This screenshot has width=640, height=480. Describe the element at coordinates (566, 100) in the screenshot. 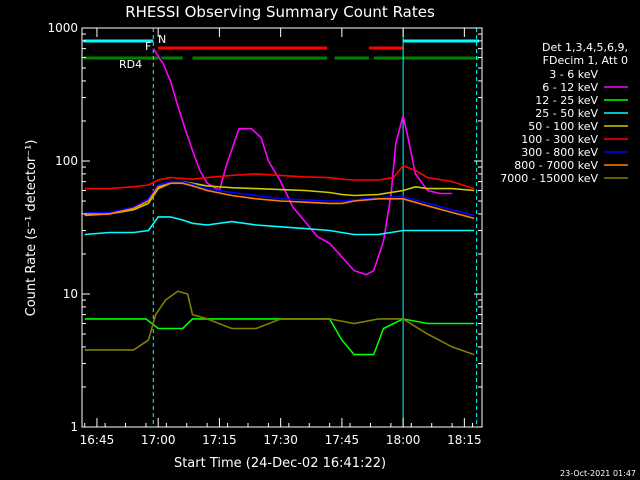

I see `legend-label: 12 - 25 keV` at that location.